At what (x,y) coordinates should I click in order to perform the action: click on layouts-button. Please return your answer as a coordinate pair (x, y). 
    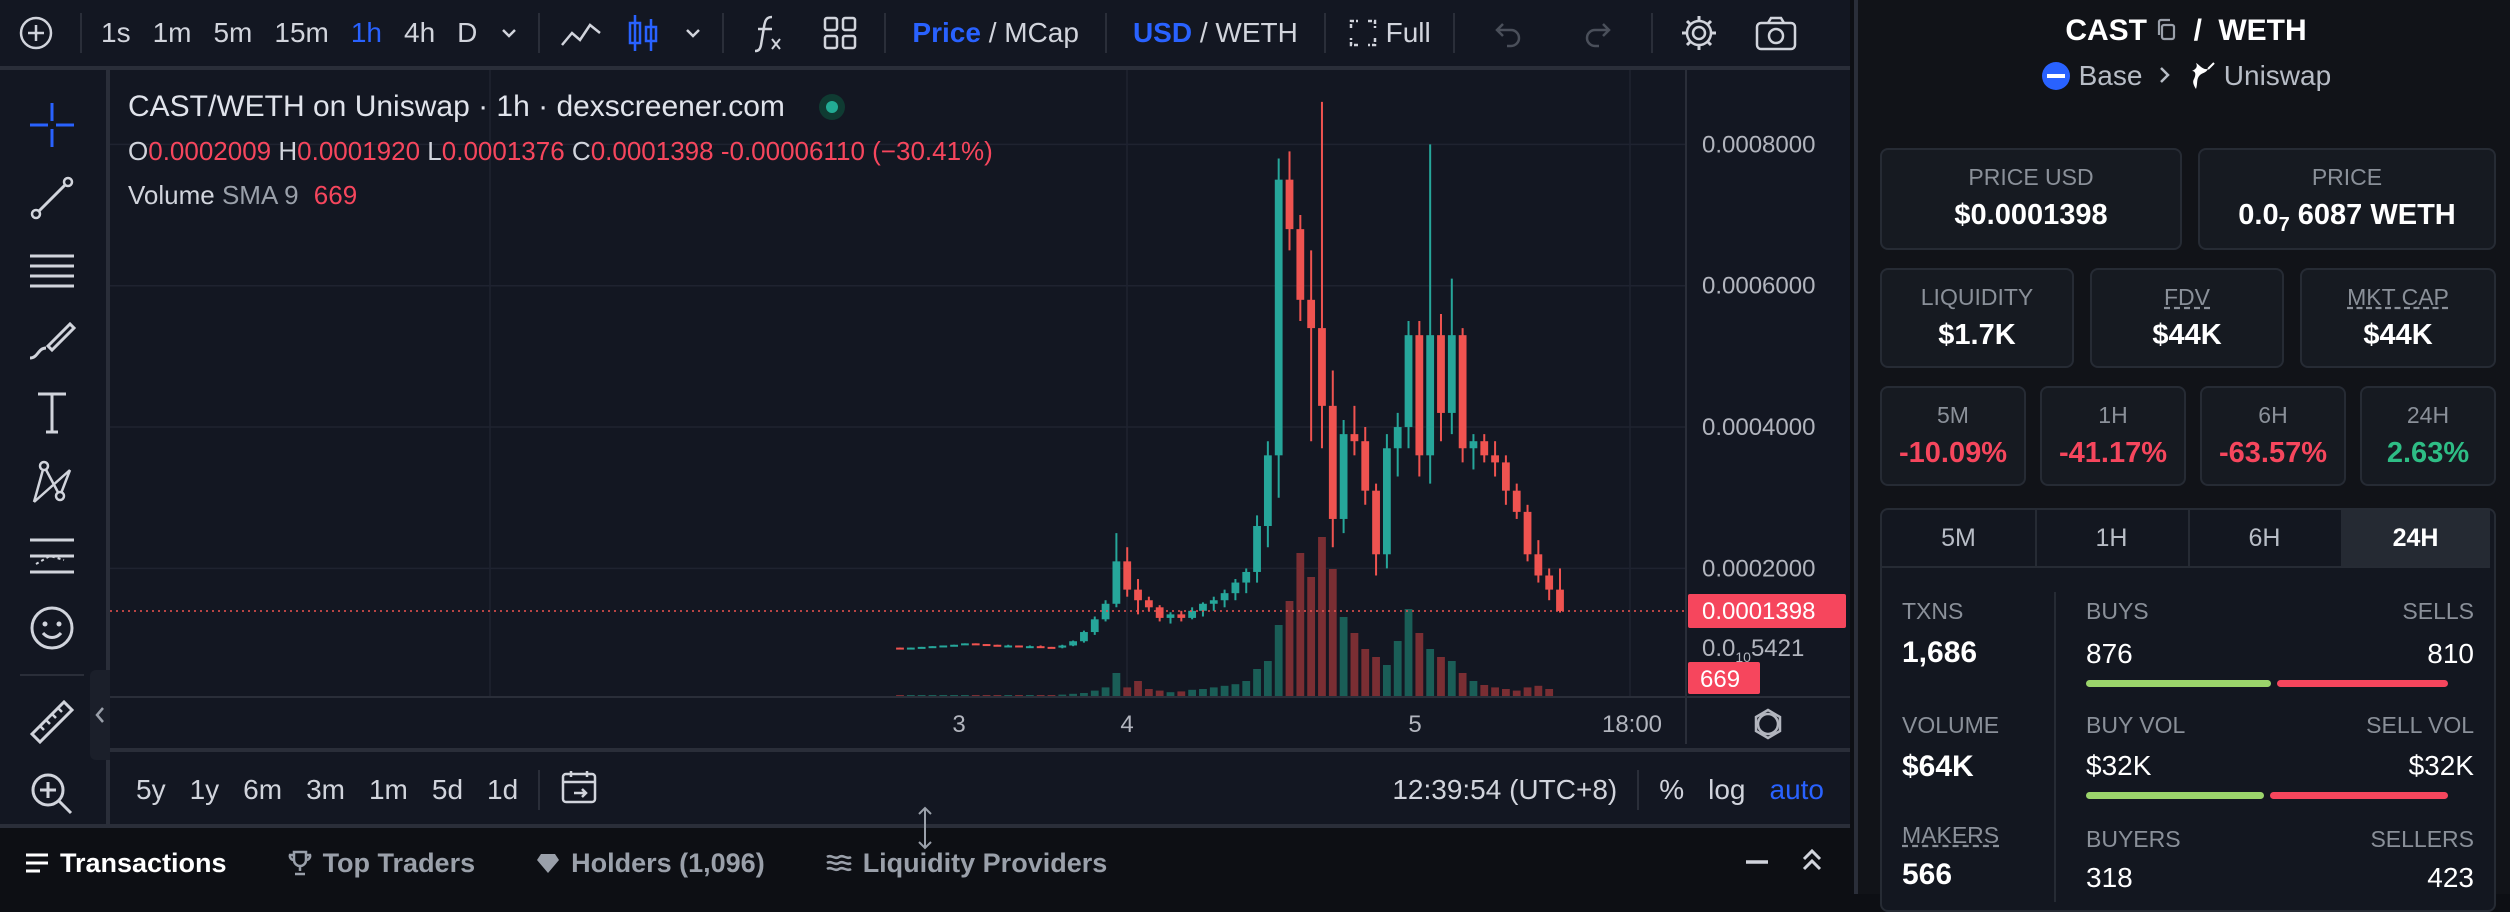
    Looking at the image, I should click on (840, 33).